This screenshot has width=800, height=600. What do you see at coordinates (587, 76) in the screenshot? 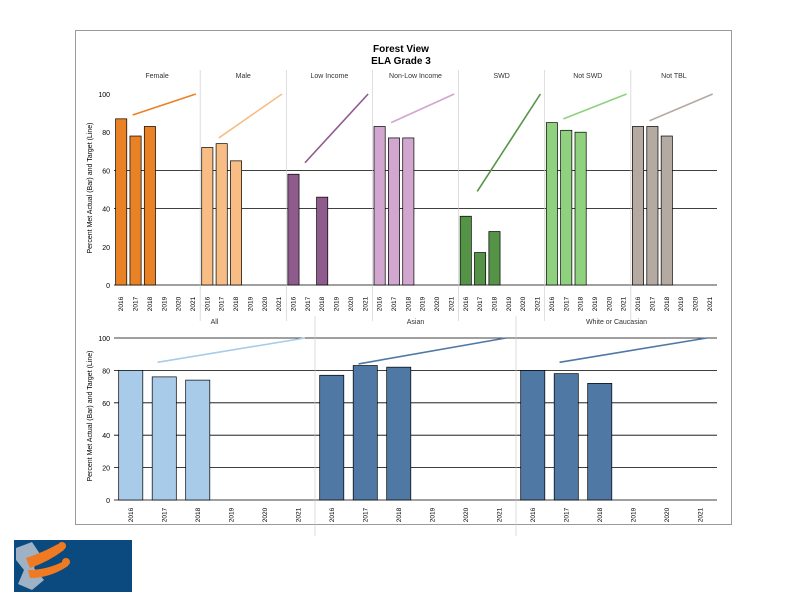
I see `series-label-not-swd: Not SWD` at bounding box center [587, 76].